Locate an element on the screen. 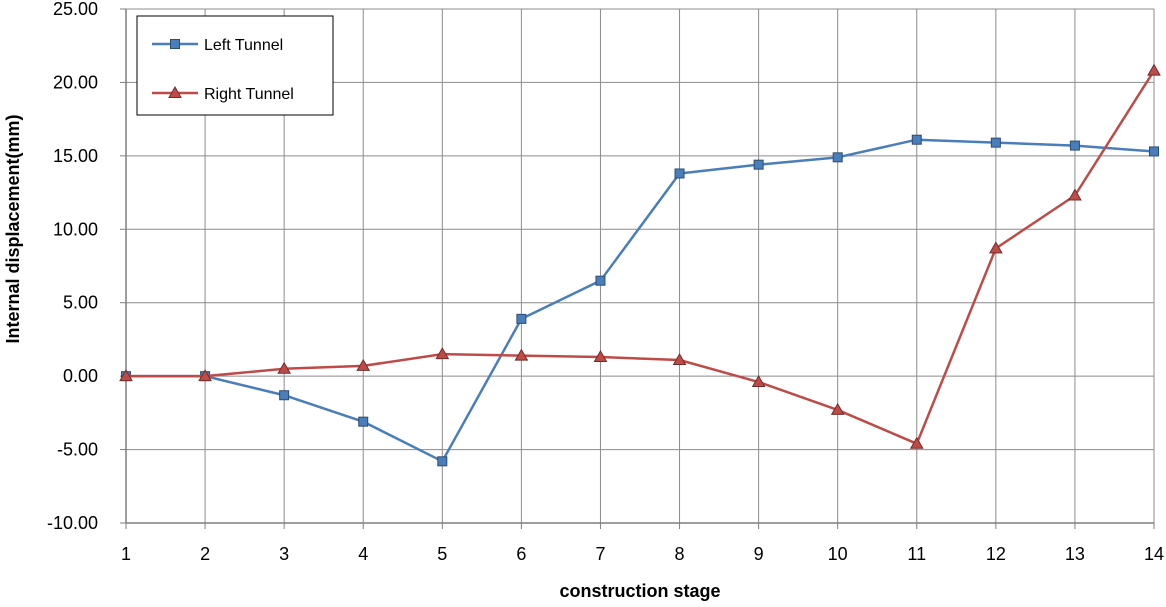 Image resolution: width=1166 pixels, height=607 pixels. legend-item-right-tunnel: Right Tunnel is located at coordinates (223, 94).